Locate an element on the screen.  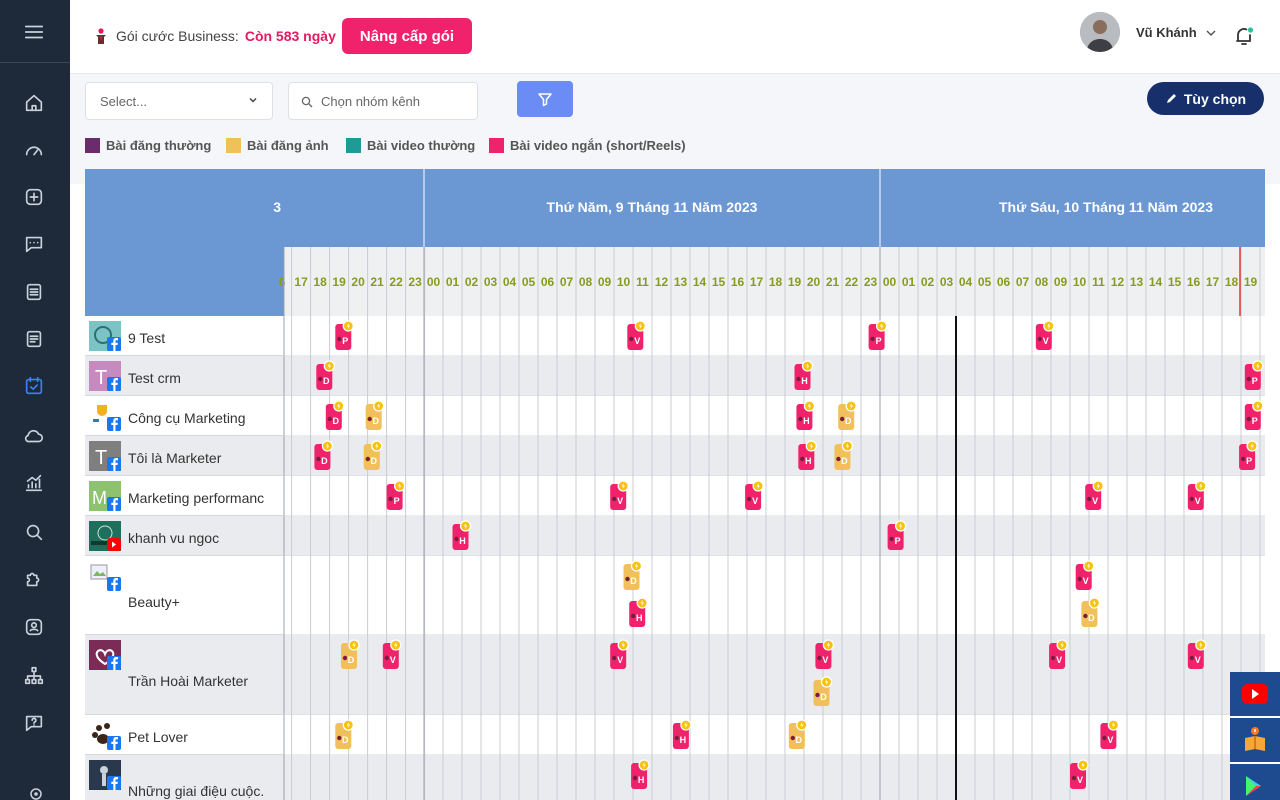
post-letter: D is located at coordinates (844, 461).